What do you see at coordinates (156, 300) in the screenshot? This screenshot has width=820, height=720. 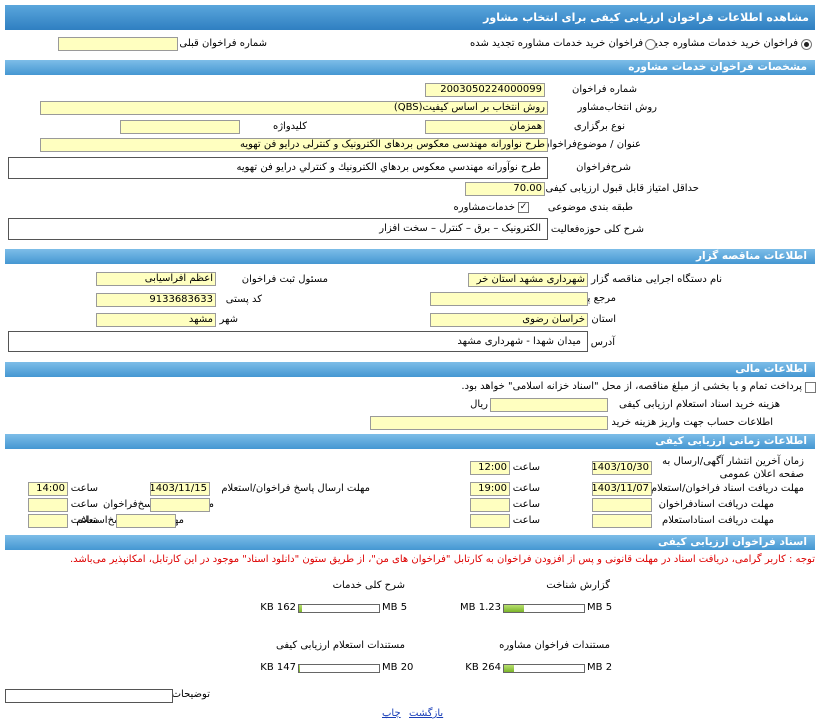 I see `field-value: 9133683633` at bounding box center [156, 300].